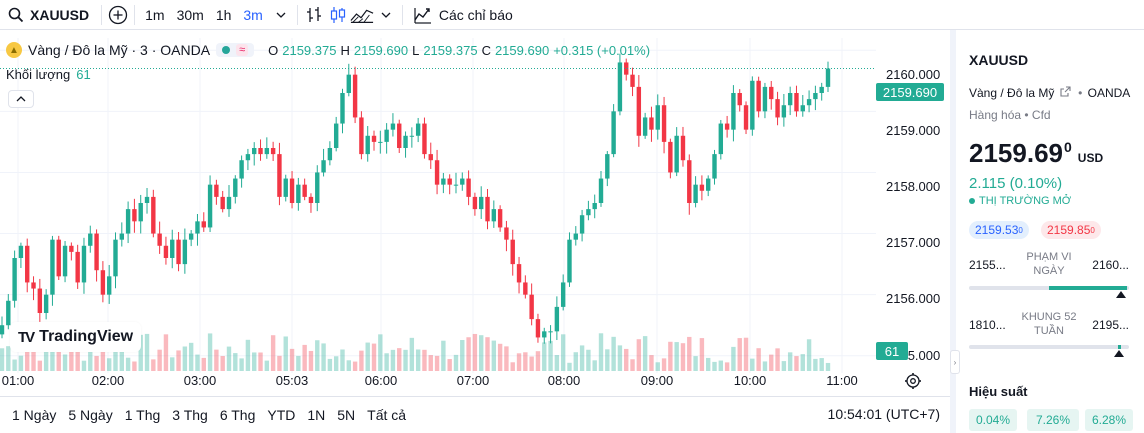 This screenshot has width=1144, height=433. I want to click on time-axis-label: 08:00, so click(564, 380).